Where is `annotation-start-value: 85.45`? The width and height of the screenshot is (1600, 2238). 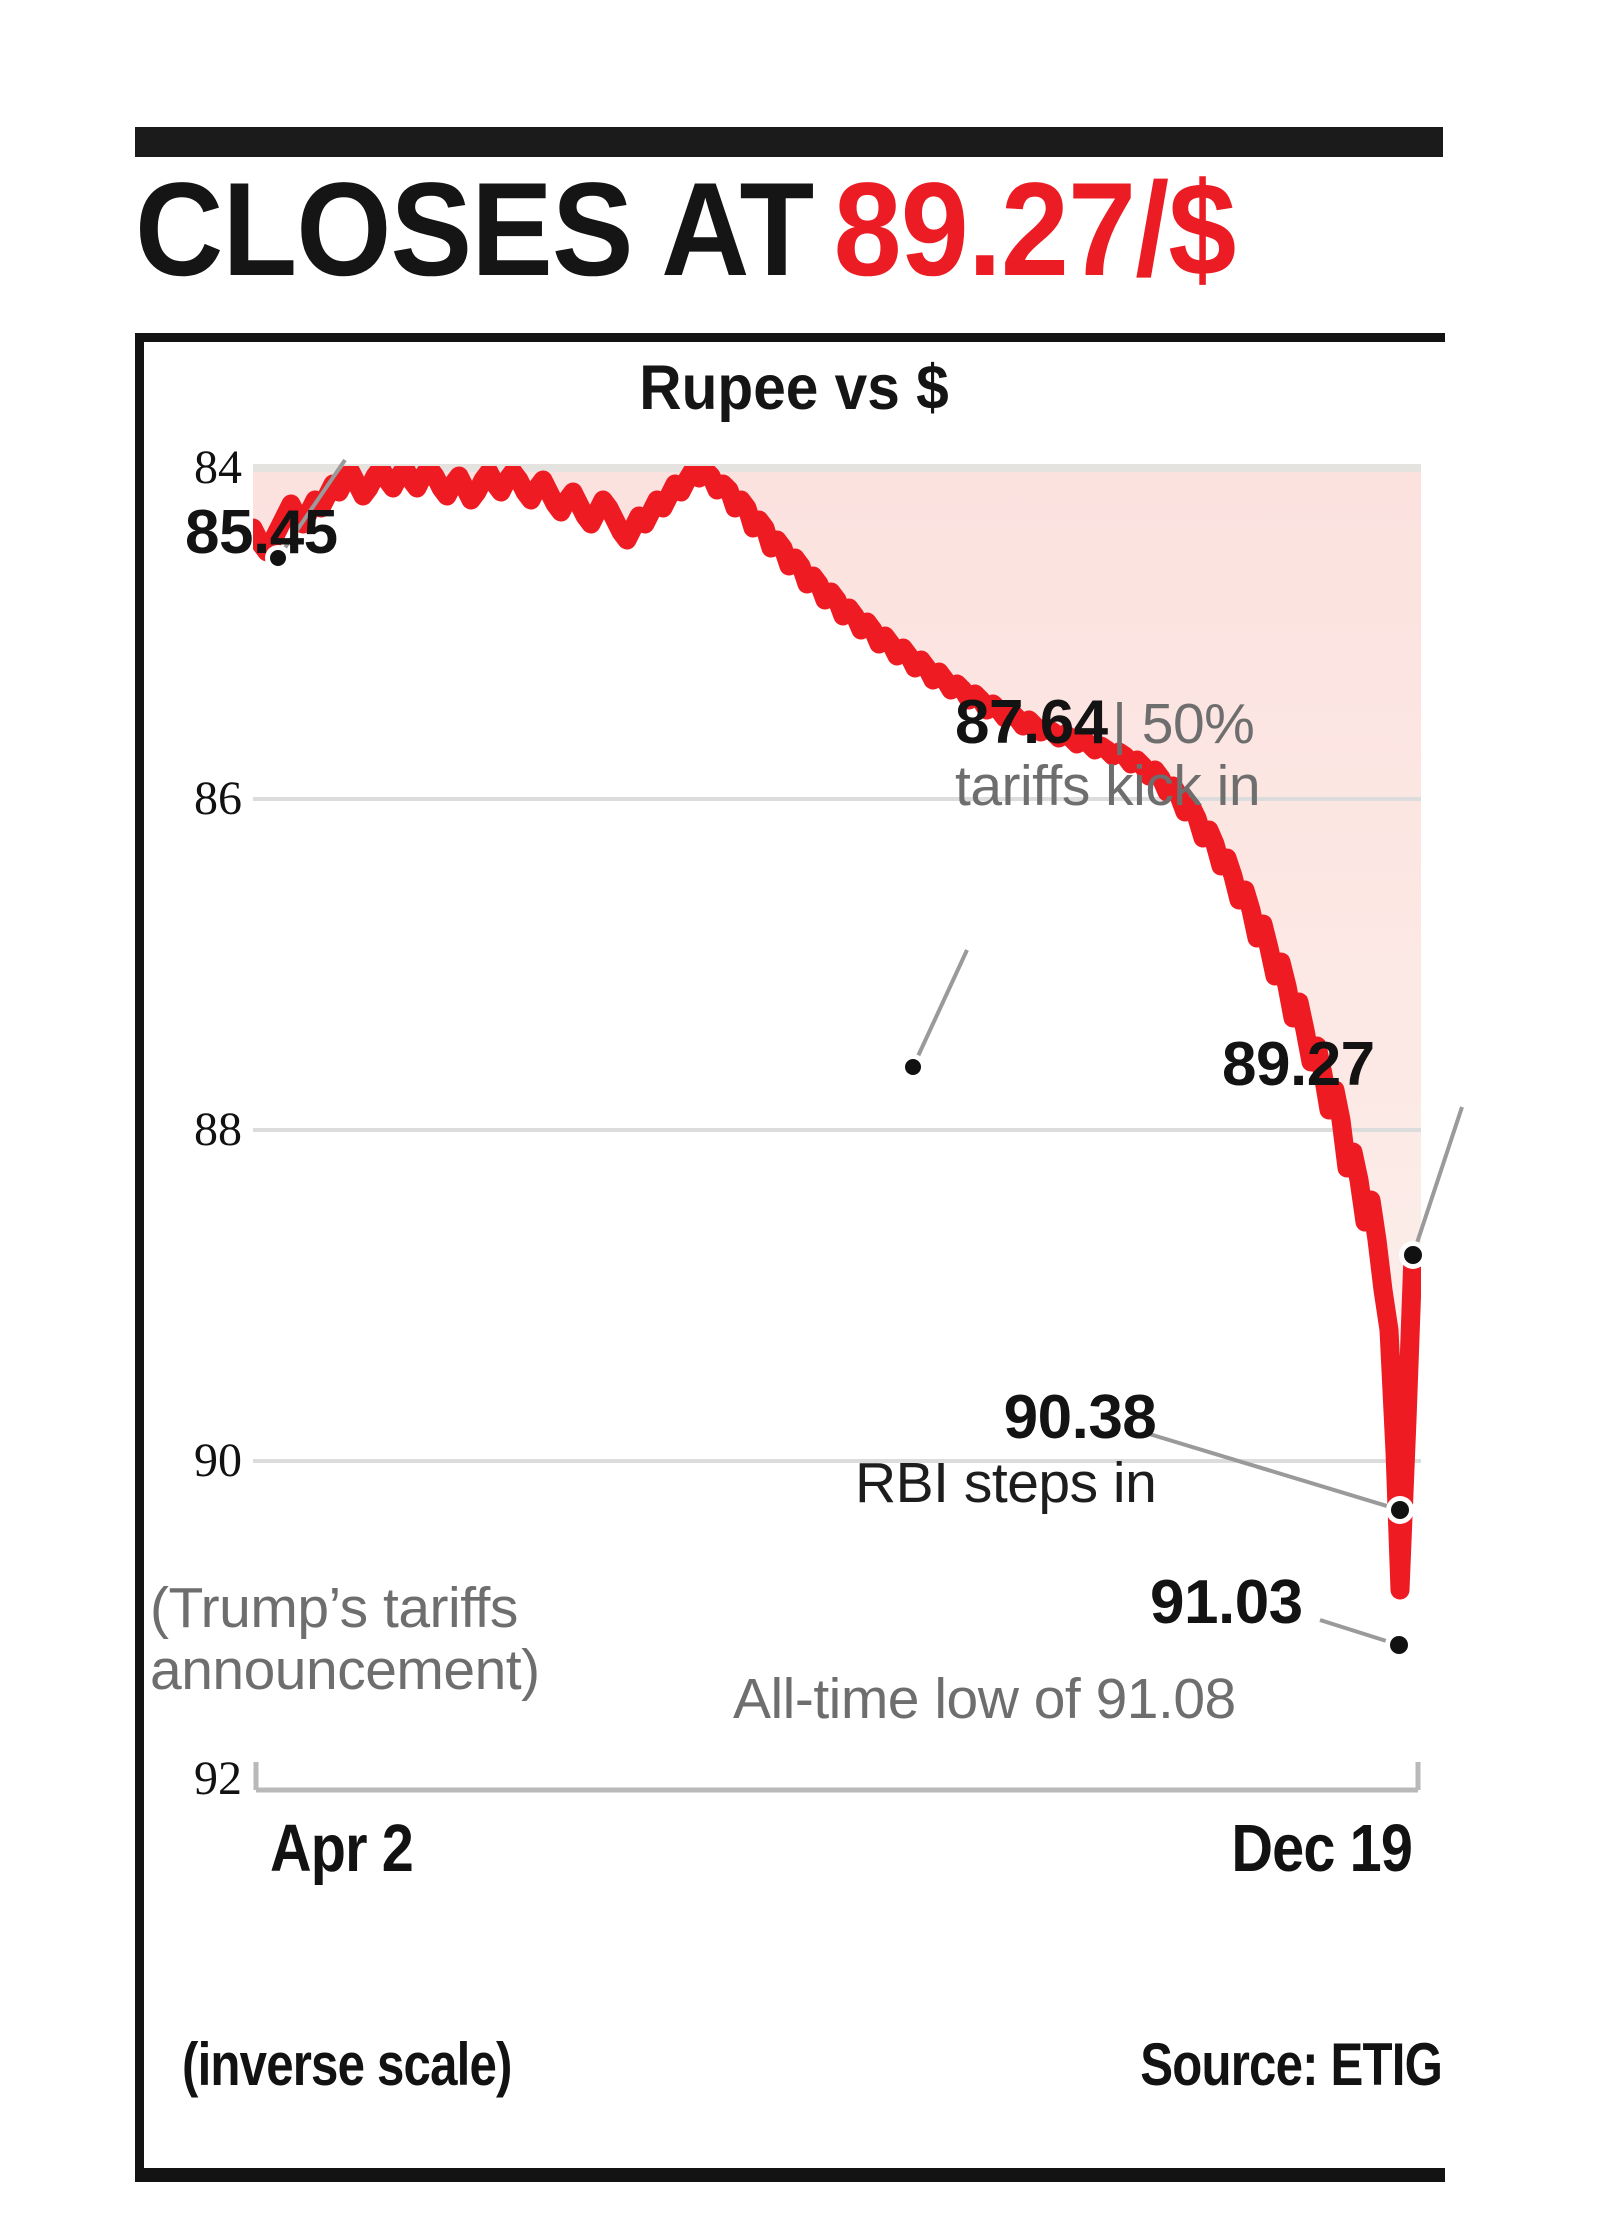
annotation-start-value: 85.45 is located at coordinates (261, 532).